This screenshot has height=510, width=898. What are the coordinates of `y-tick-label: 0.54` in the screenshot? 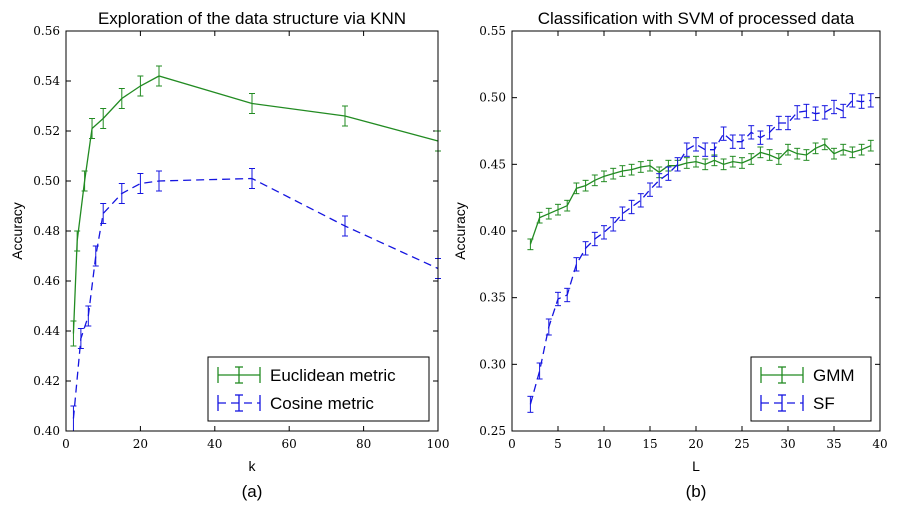 It's located at (46, 81).